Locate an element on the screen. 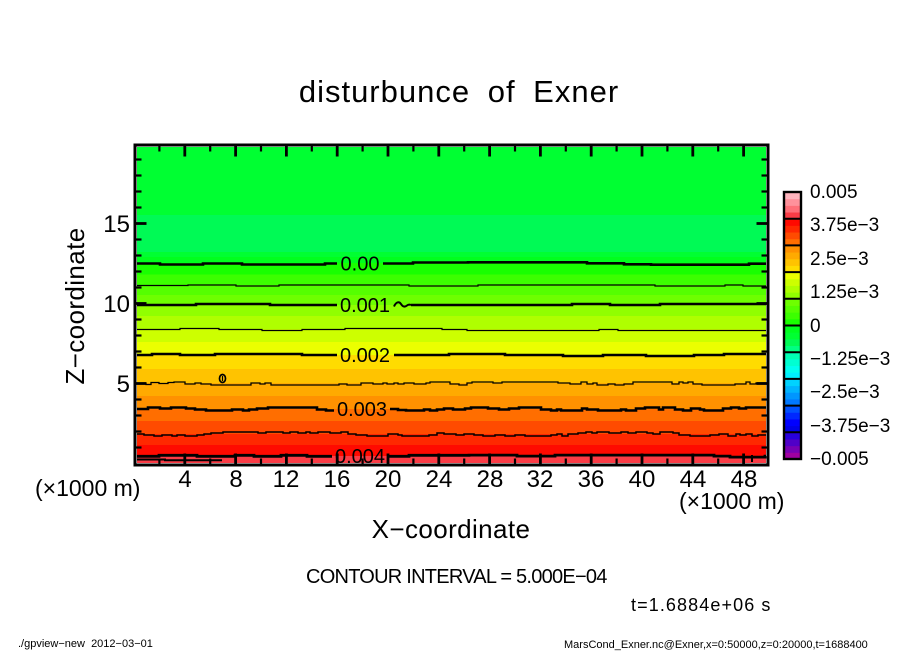 This screenshot has width=904, height=659. svg-text: 3.75e−3 is located at coordinates (844, 225).